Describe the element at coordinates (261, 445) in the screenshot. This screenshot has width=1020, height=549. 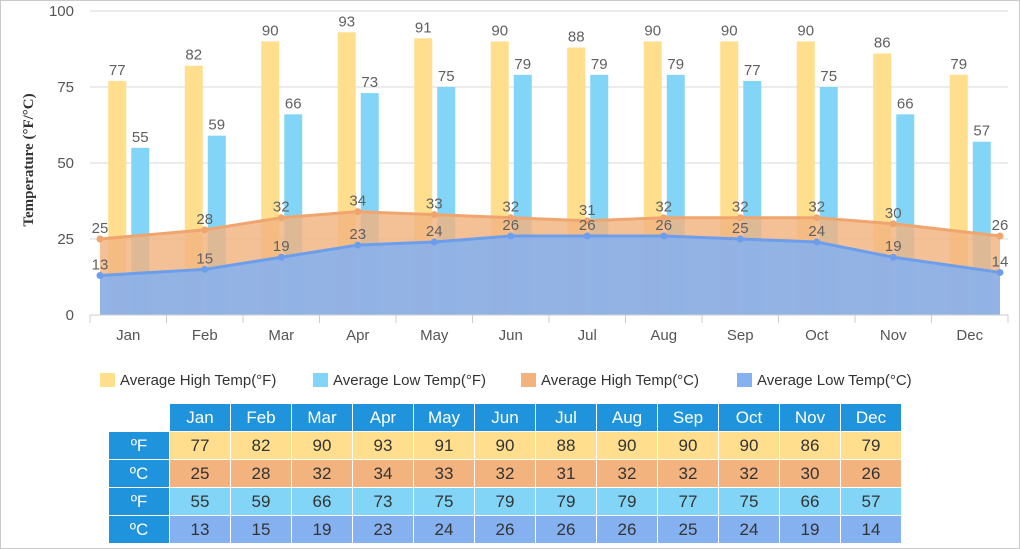
I see `table-cell: 82` at that location.